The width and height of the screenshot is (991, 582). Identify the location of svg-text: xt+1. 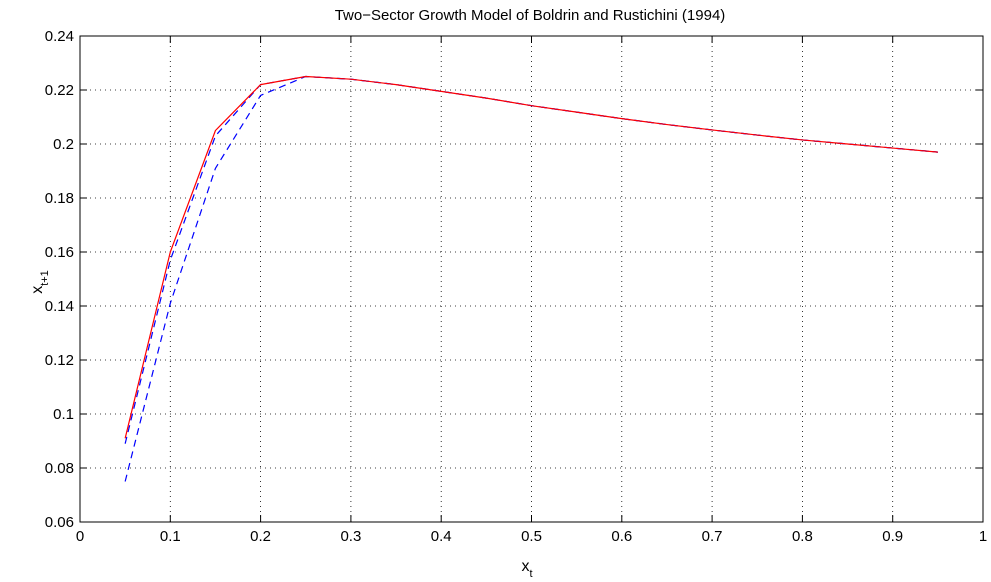
(40, 282).